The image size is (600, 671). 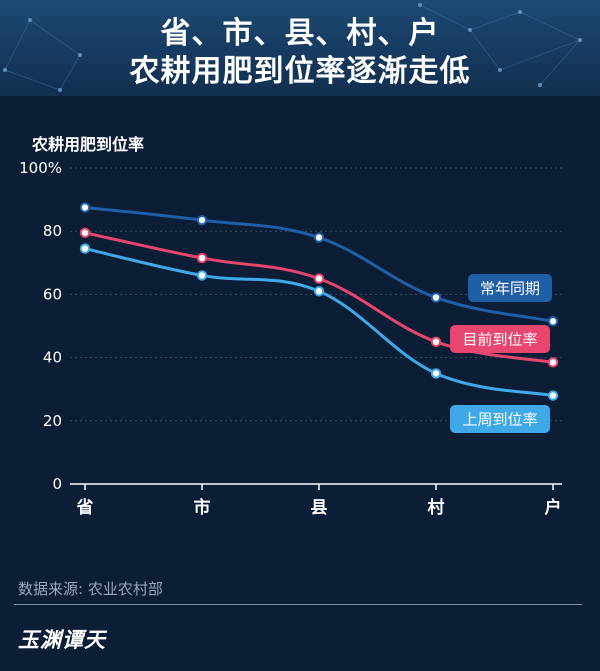 I want to click on brand-logo: 玉渊谭天, so click(x=62, y=640).